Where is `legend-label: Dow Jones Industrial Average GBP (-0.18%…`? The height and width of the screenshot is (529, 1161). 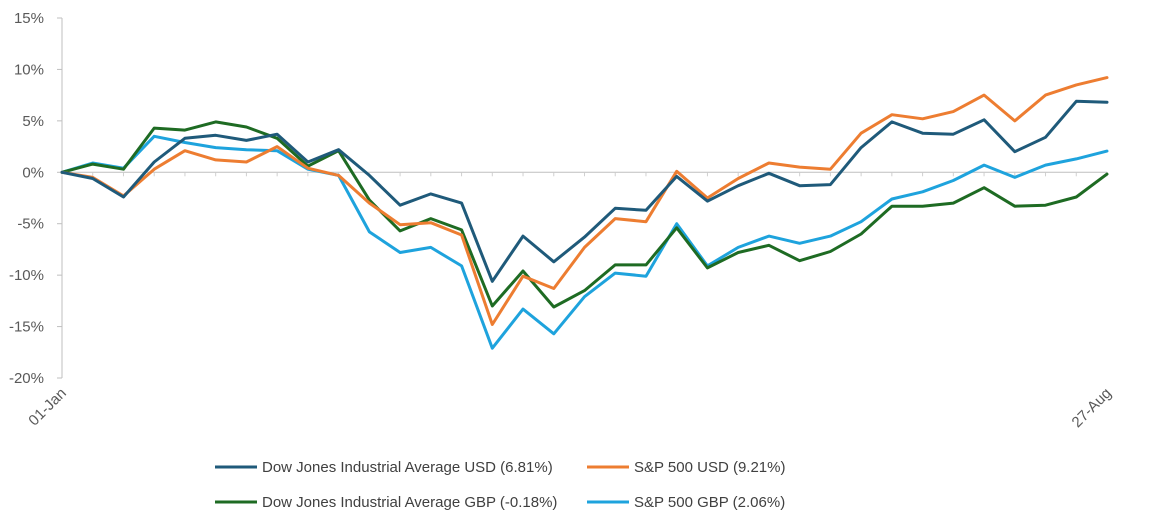 legend-label: Dow Jones Industrial Average GBP (-0.18%… is located at coordinates (409, 502).